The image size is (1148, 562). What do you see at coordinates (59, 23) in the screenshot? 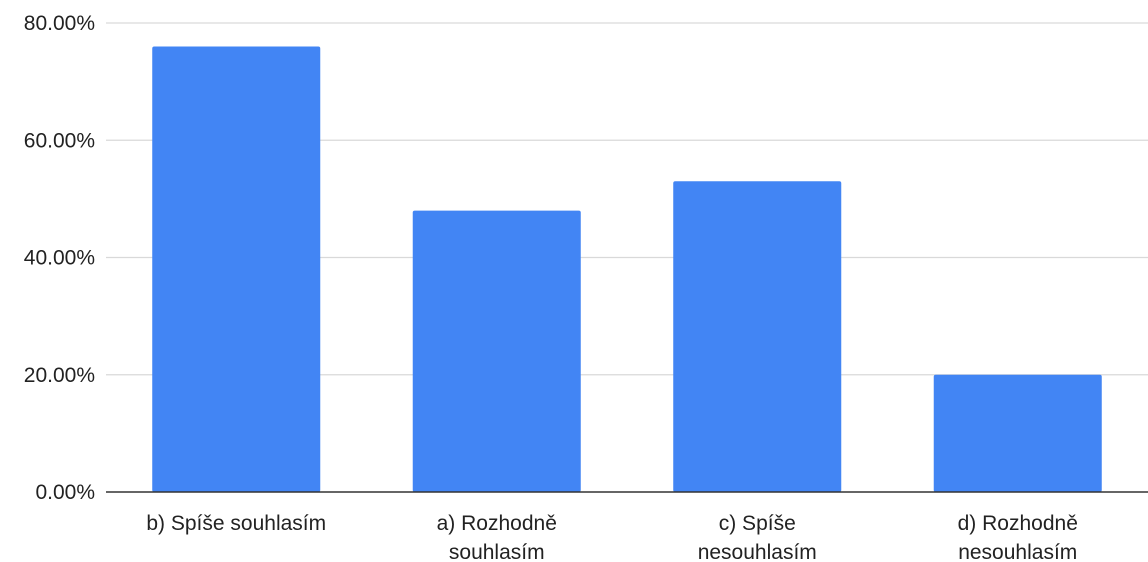
I see `y-tick-label: 80.00%` at bounding box center [59, 23].